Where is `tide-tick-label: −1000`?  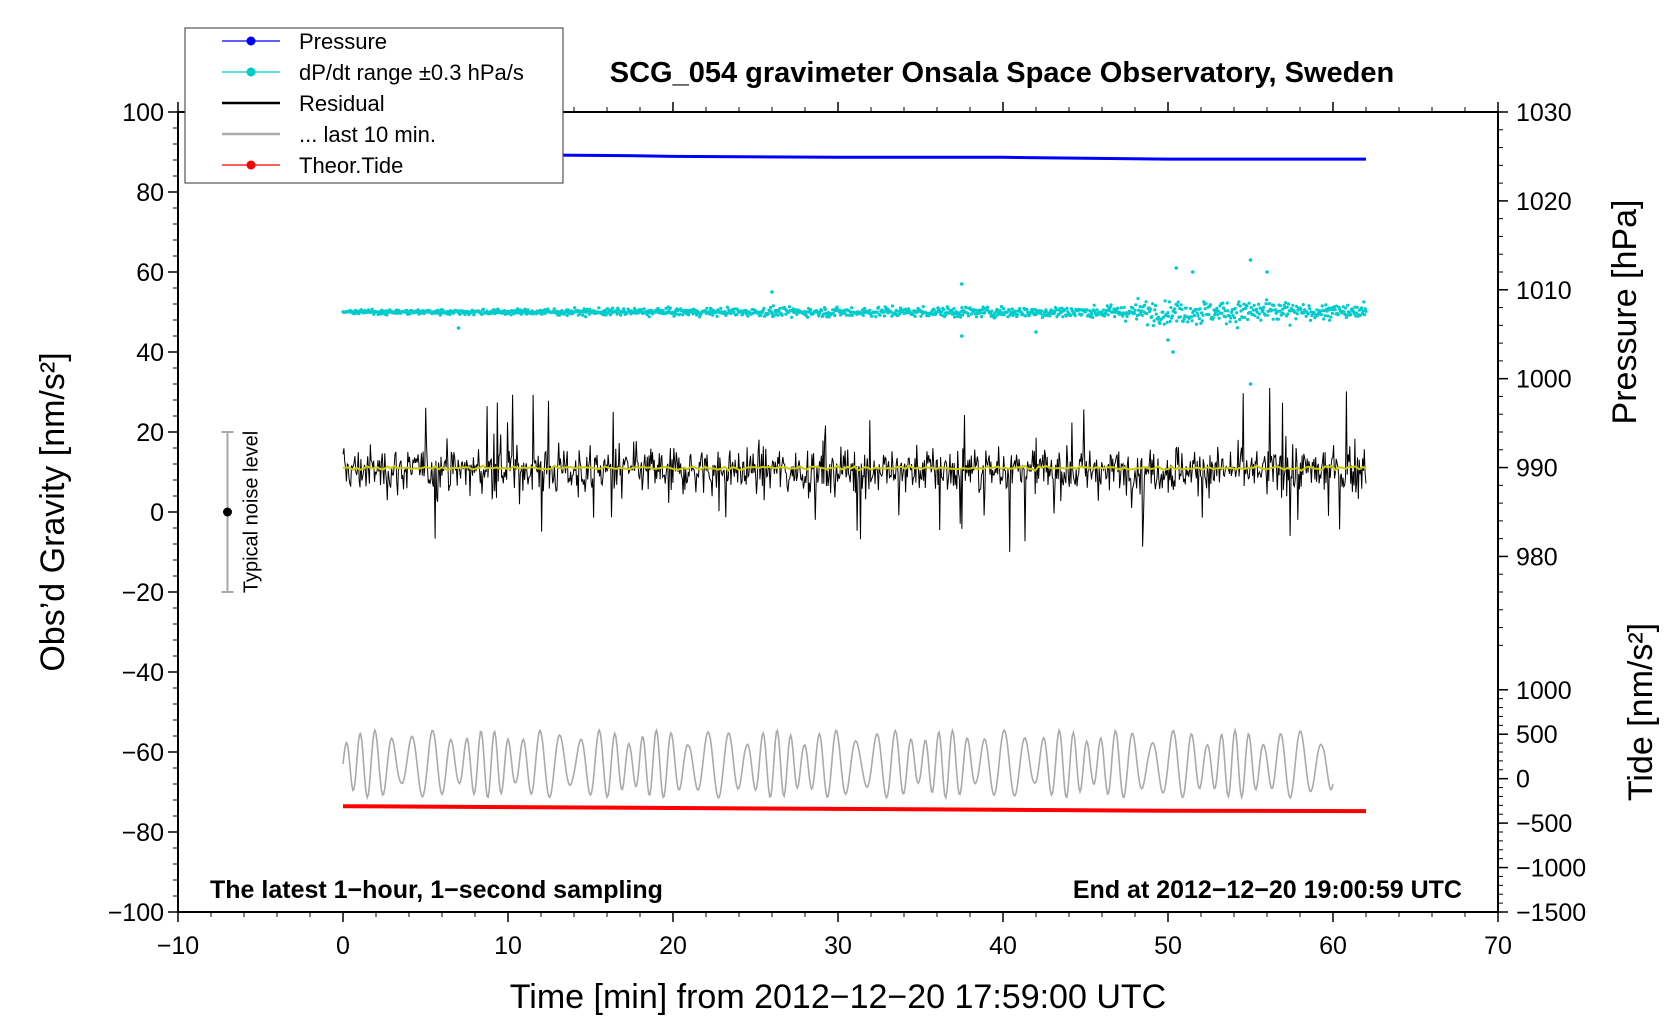
tide-tick-label: −1000 is located at coordinates (1551, 869).